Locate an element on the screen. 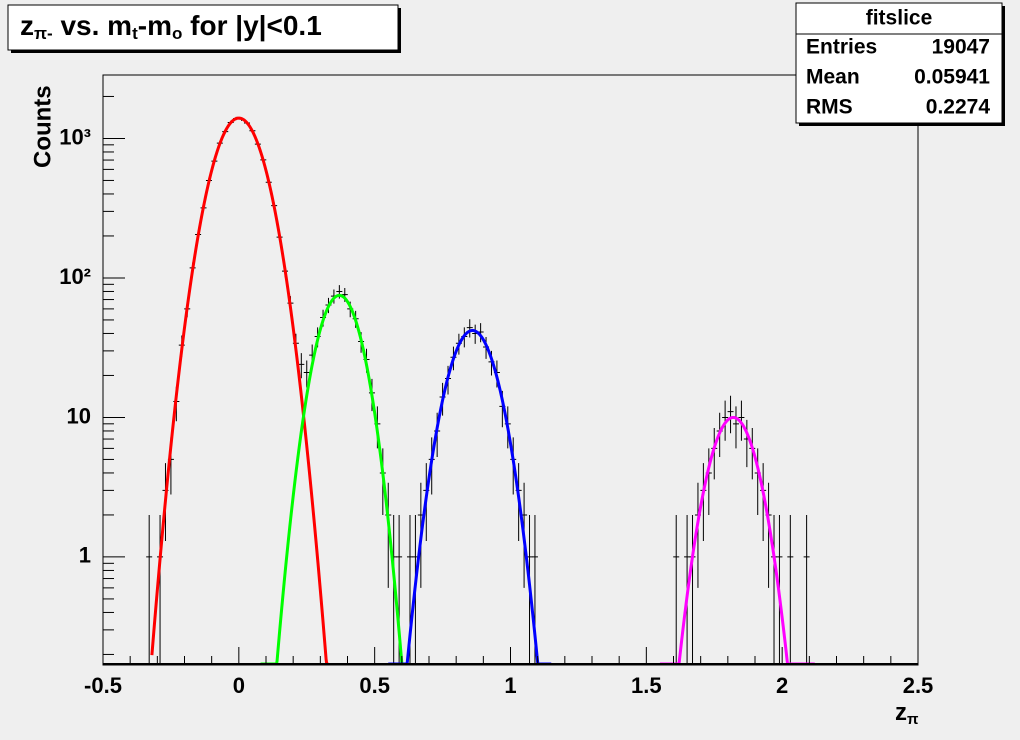 Image resolution: width=1020 pixels, height=740 pixels. stats-box is located at coordinates (899, 63).